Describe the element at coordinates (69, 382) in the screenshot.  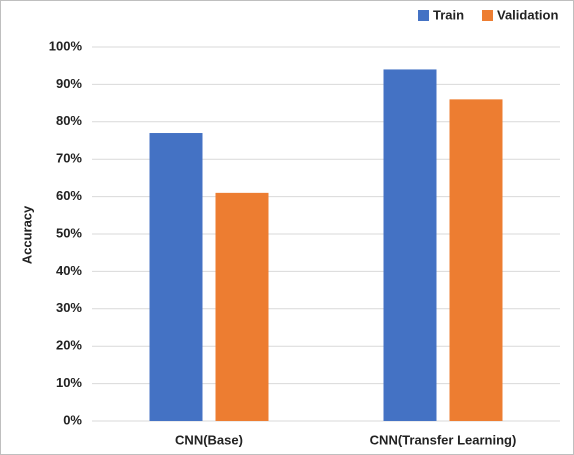
I see `y-tick-label: 10%` at that location.